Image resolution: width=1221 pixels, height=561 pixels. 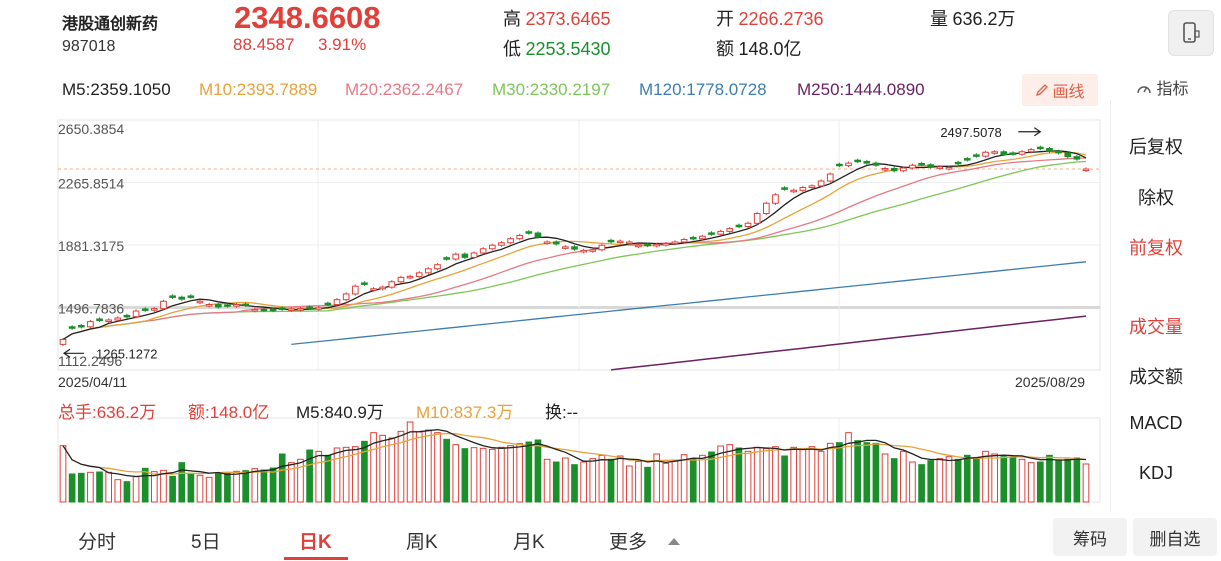 I want to click on tab-weekly: 周K, so click(x=422, y=542).